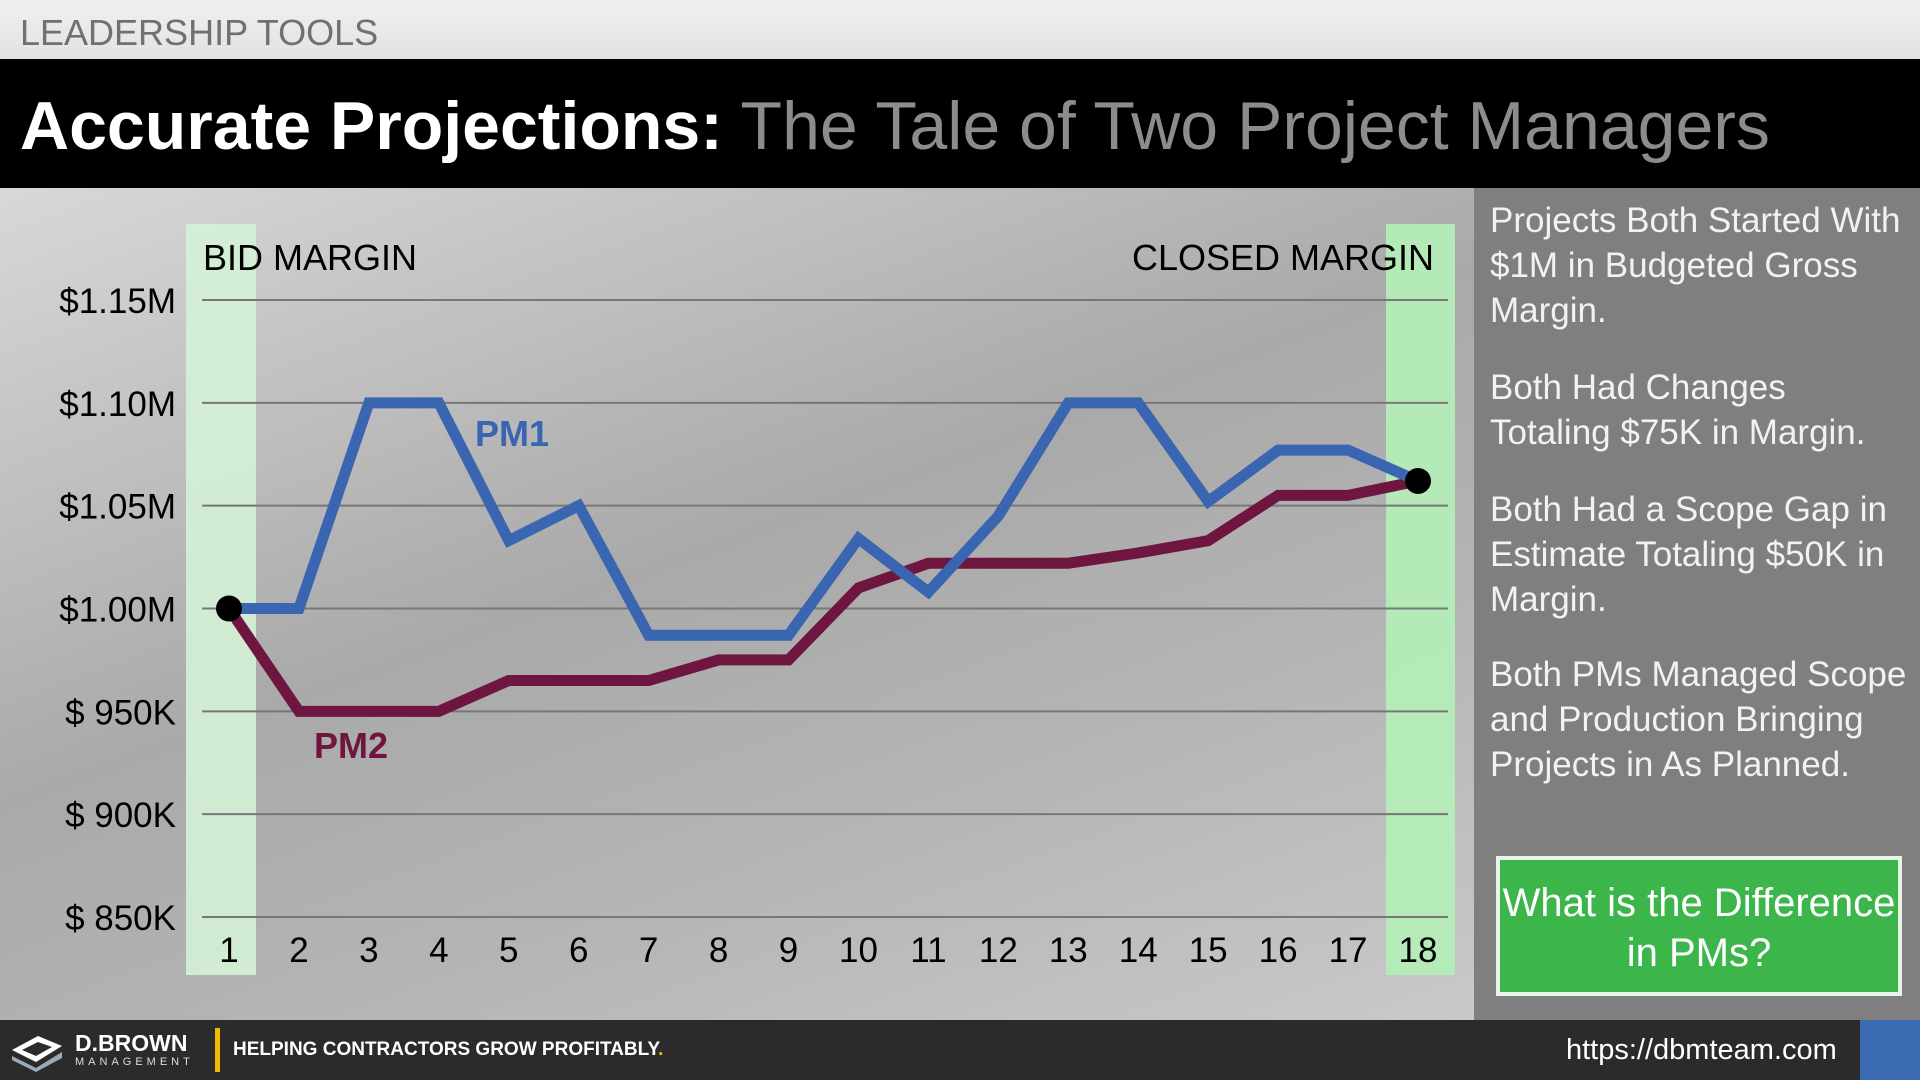  What do you see at coordinates (117, 610) in the screenshot?
I see `y-tick-label: $1.00M` at bounding box center [117, 610].